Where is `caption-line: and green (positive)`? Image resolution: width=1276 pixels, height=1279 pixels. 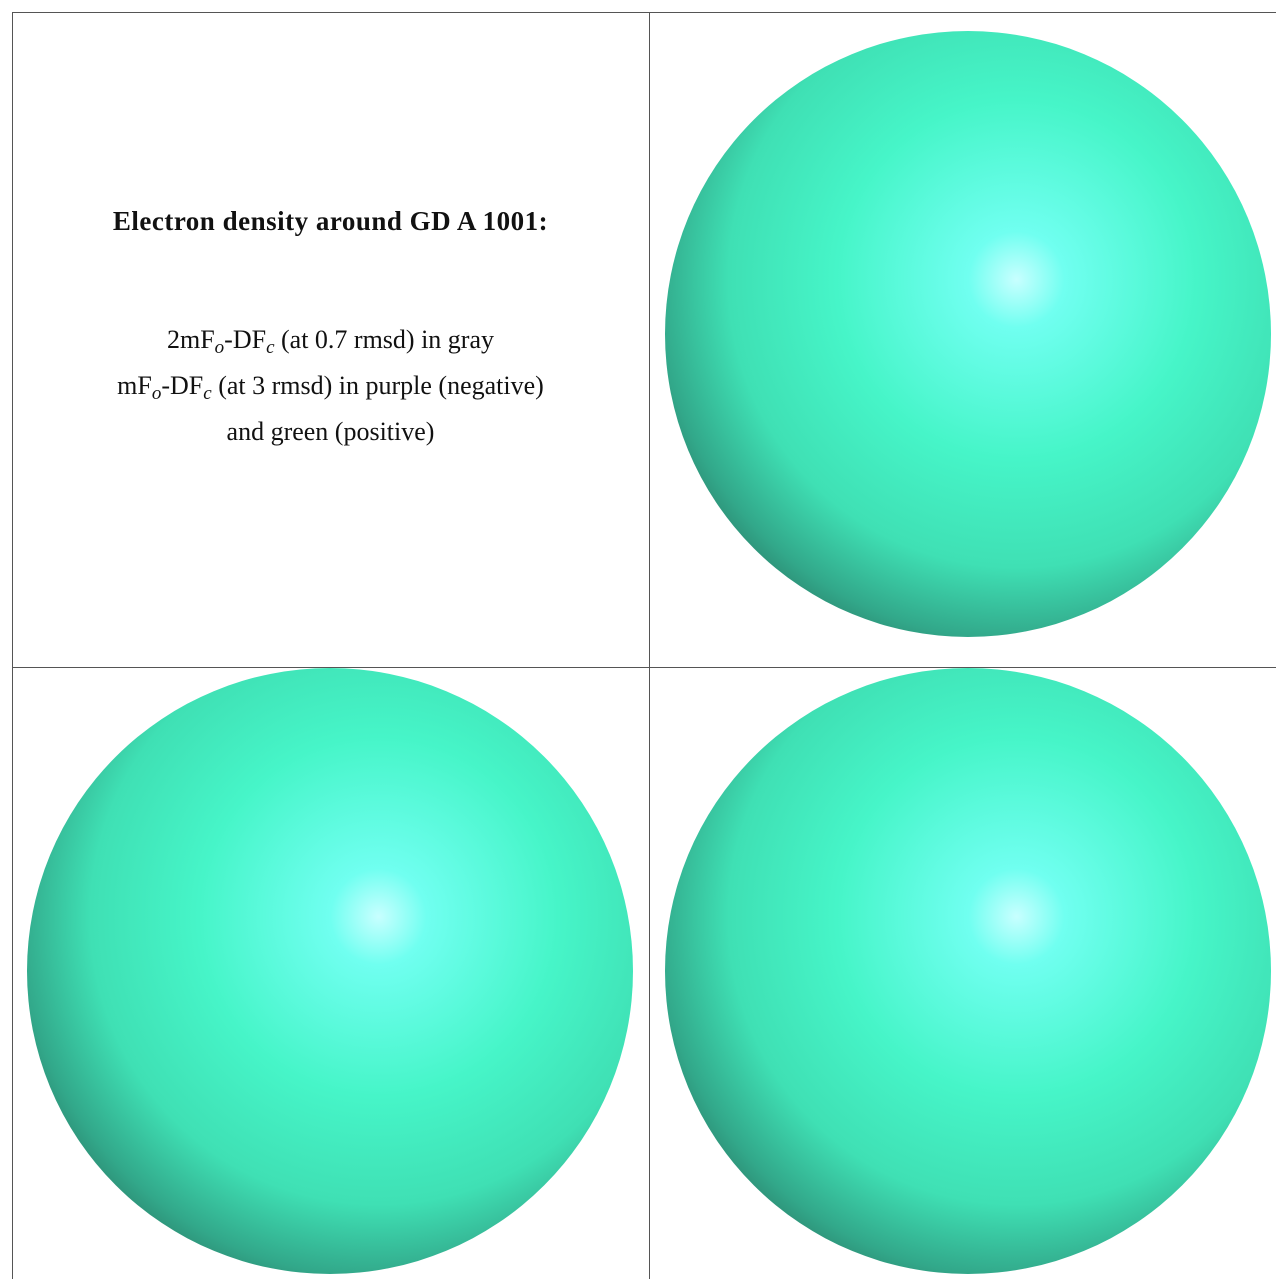
caption-line: and green (positive) is located at coordinates (330, 432).